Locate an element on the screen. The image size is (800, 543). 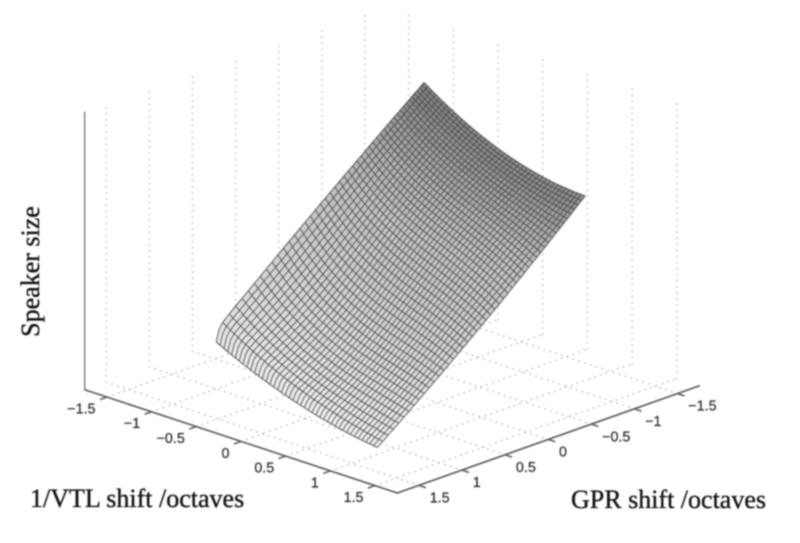
svg-text: 1/VTL shift /octaves is located at coordinates (137, 498).